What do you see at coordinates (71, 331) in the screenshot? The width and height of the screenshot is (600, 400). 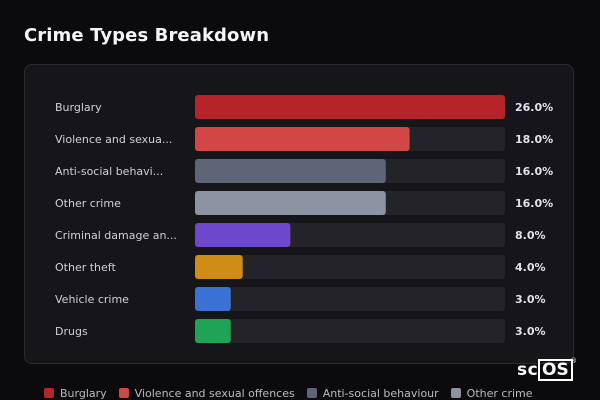 I see `category-label: Drugs` at bounding box center [71, 331].